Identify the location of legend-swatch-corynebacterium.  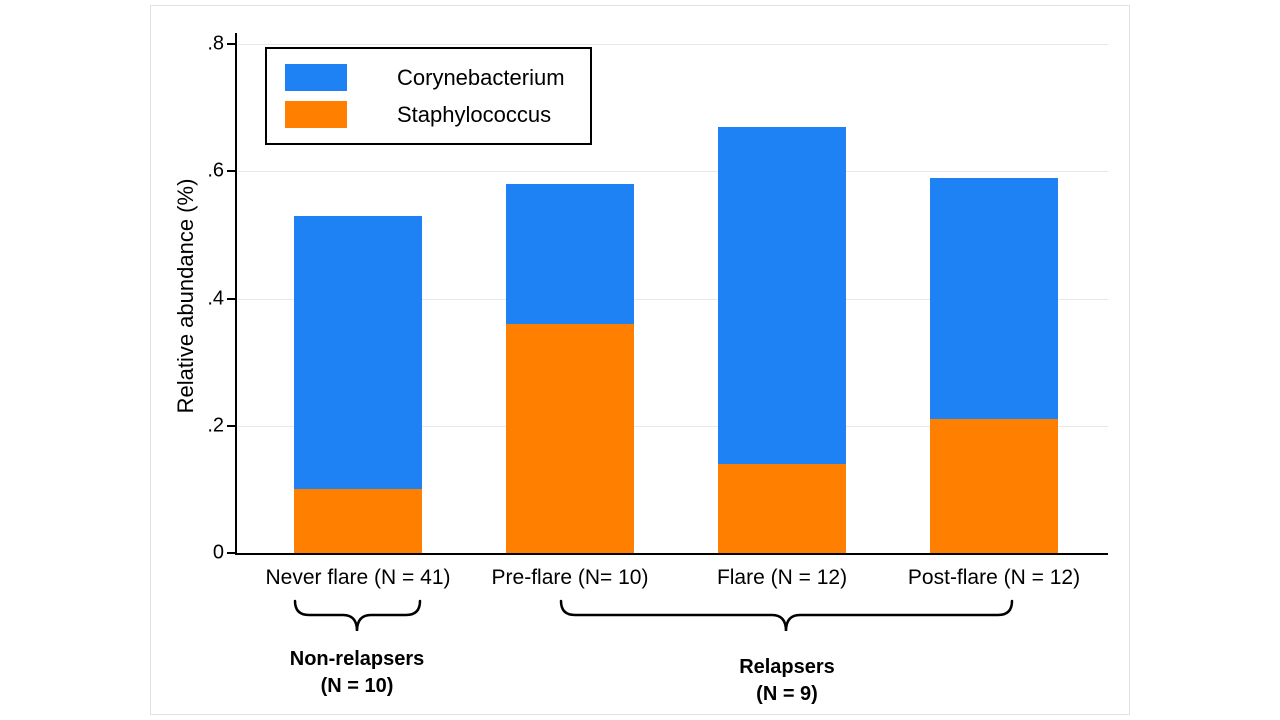
(316, 77).